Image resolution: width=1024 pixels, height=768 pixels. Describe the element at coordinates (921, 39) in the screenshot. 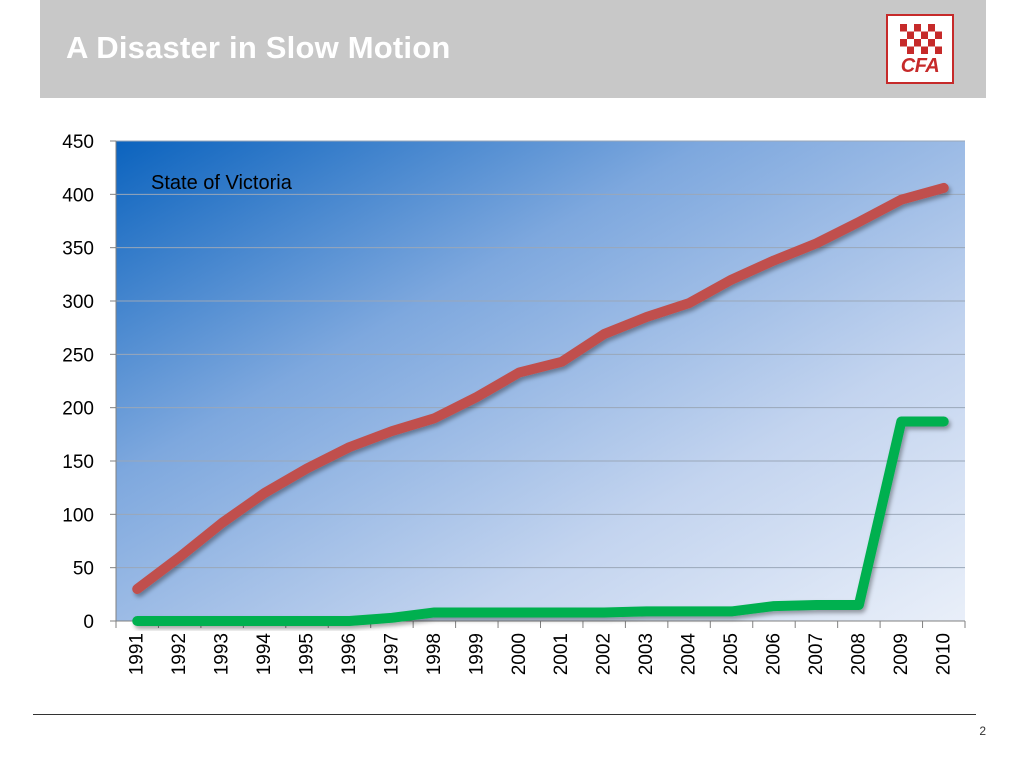

I see `checkerboard-icon` at that location.